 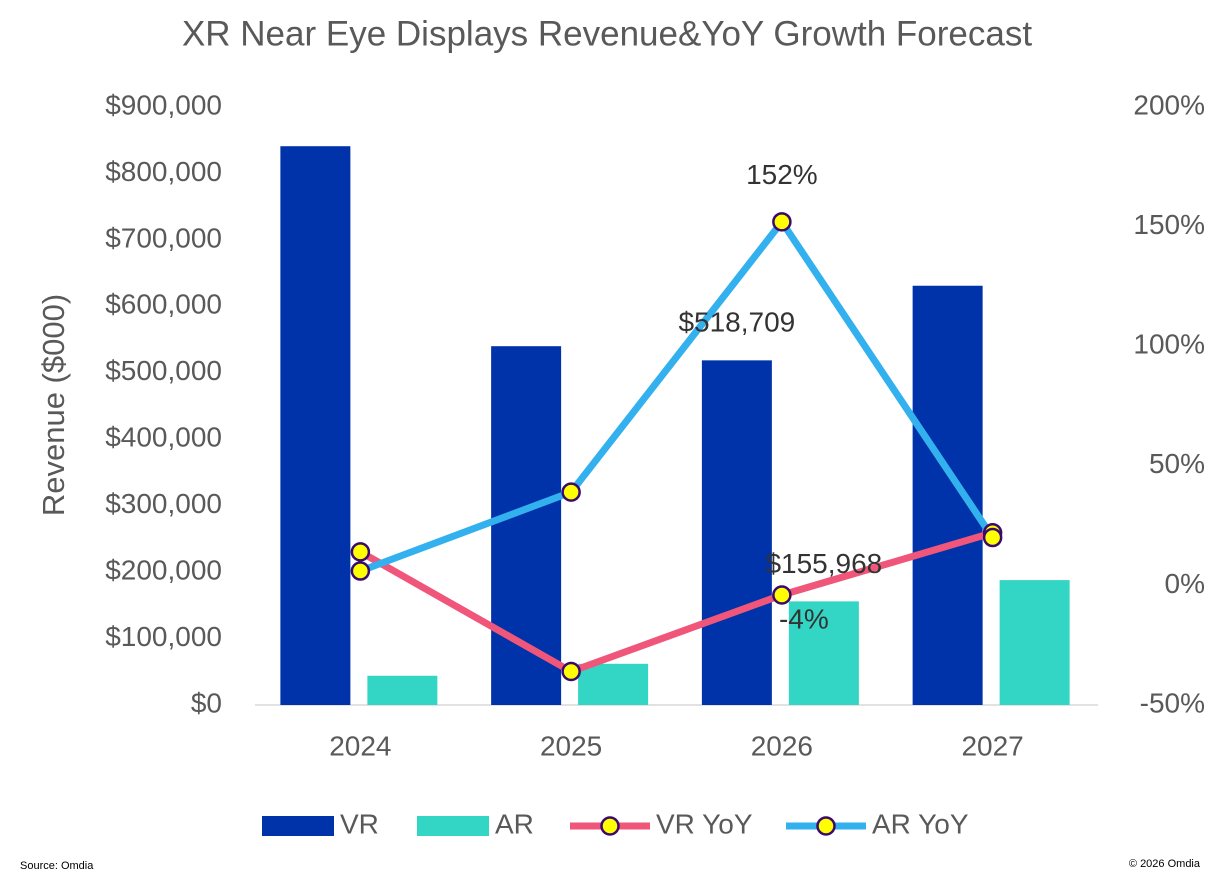 I want to click on y-axis-label: Revenue ($000), so click(x=53, y=405).